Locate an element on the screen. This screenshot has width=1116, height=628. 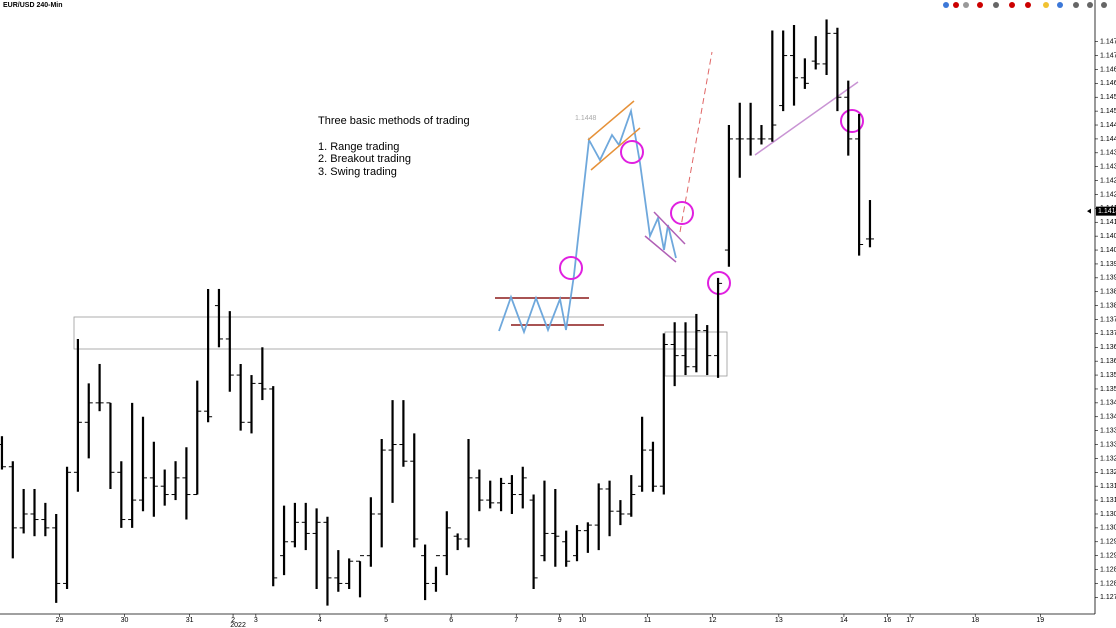
y-tick-label: 1.1390 is located at coordinates (1108, 278).